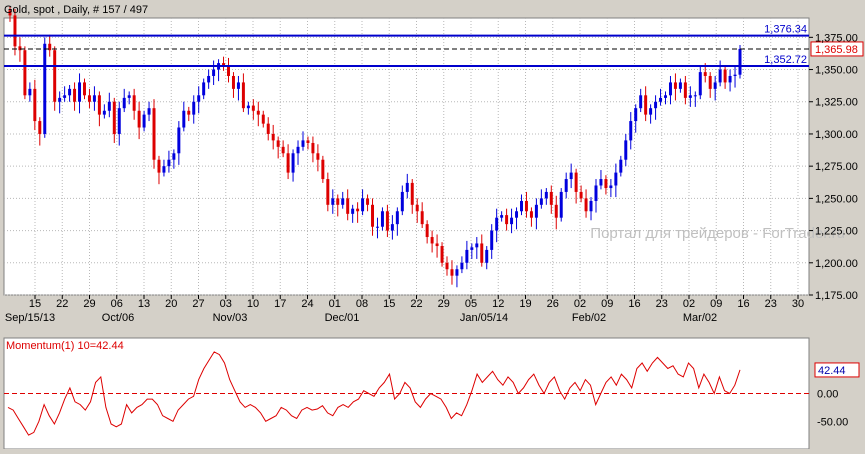 The image size is (865, 454). What do you see at coordinates (836, 71) in the screenshot?
I see `price-tick-label: 1,350.00` at bounding box center [836, 71].